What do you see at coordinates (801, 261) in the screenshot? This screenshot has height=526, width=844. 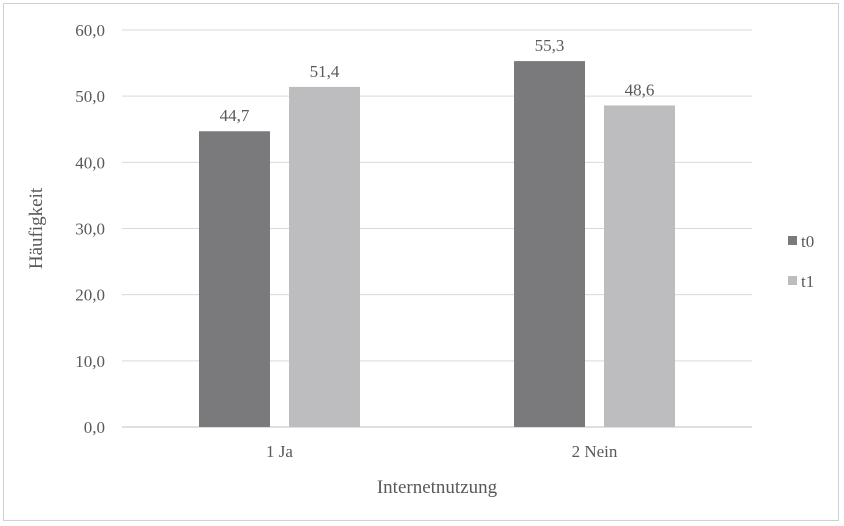 I see `legend: t0 t1` at bounding box center [801, 261].